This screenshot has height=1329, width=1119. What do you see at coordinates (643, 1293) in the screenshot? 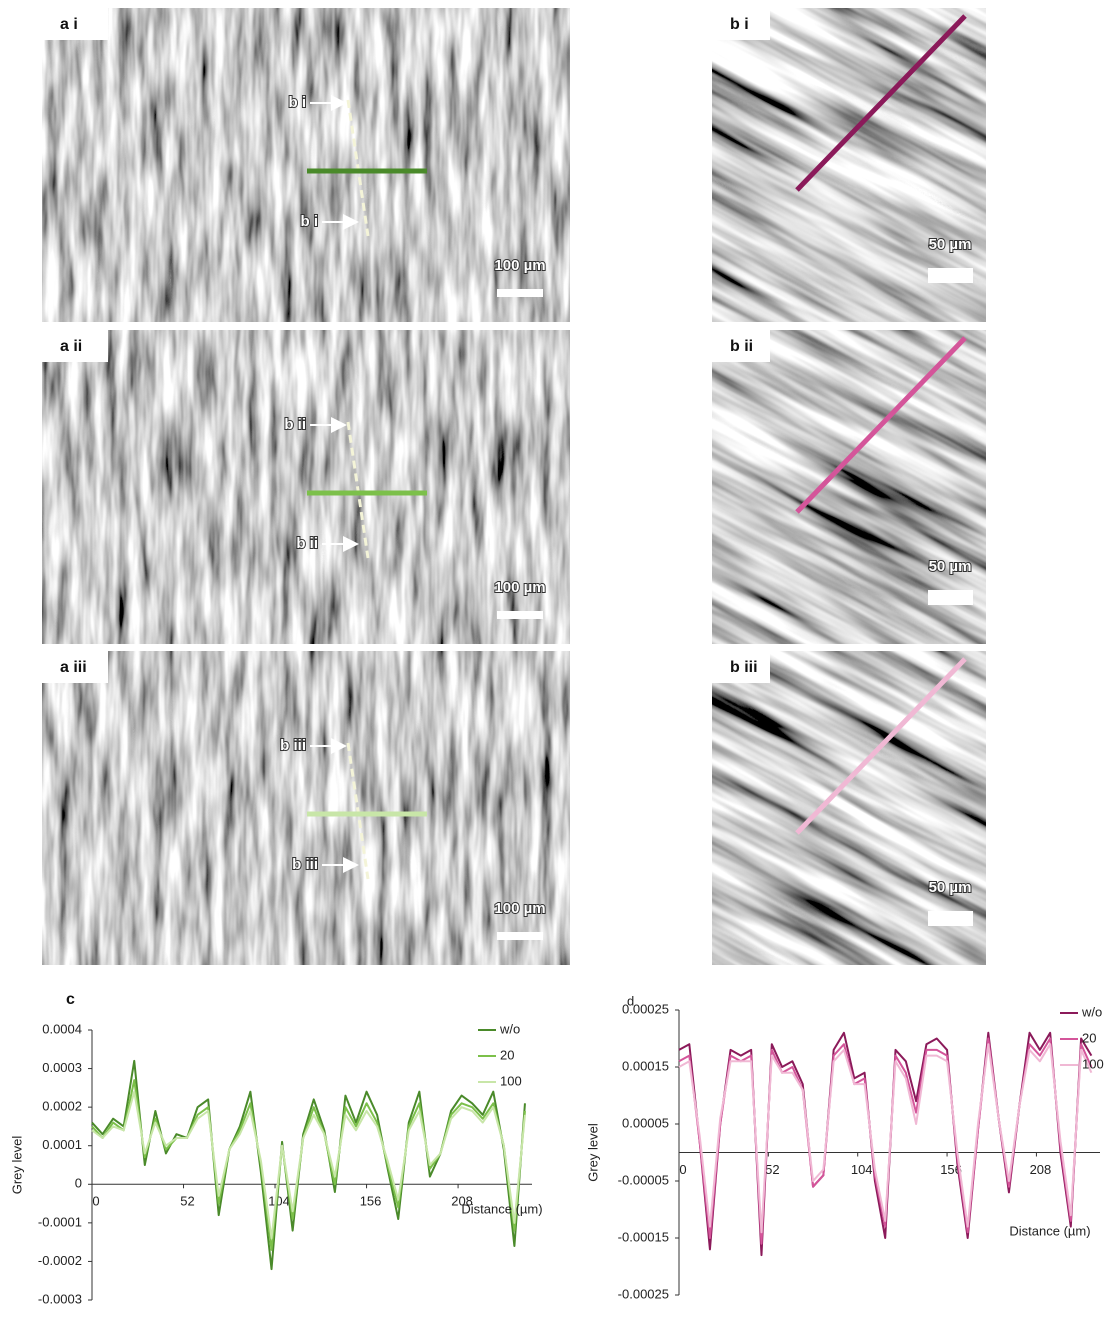
I see `y-tick-label: -0.00025` at bounding box center [643, 1293].